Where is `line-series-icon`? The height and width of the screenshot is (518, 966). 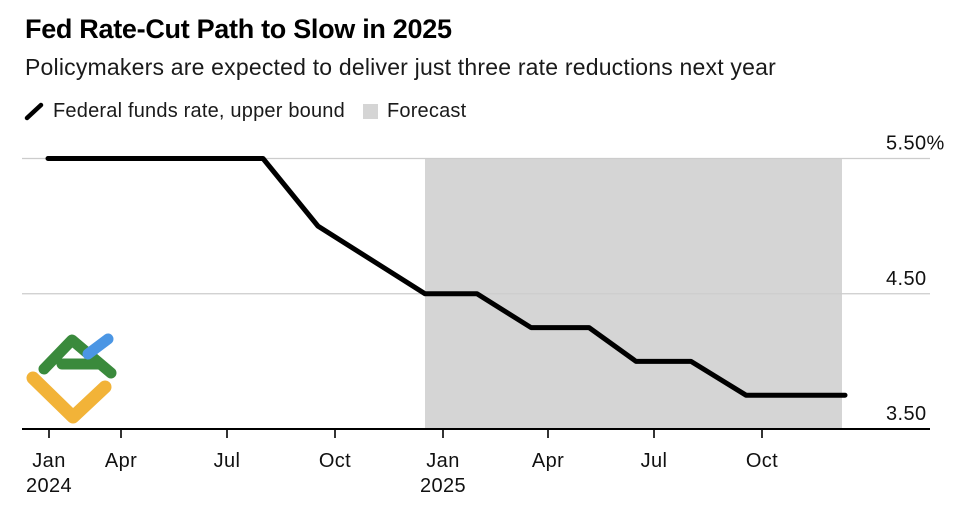 line-series-icon is located at coordinates (34, 111).